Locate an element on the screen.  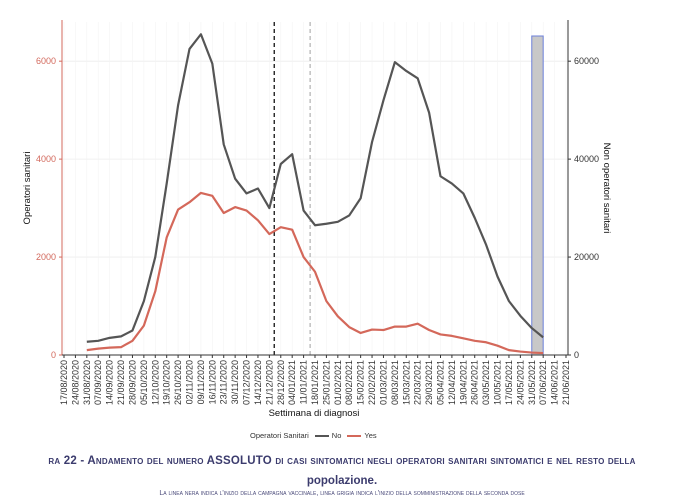
x-tick-label: 19/04/2021 is located at coordinates (463, 382).